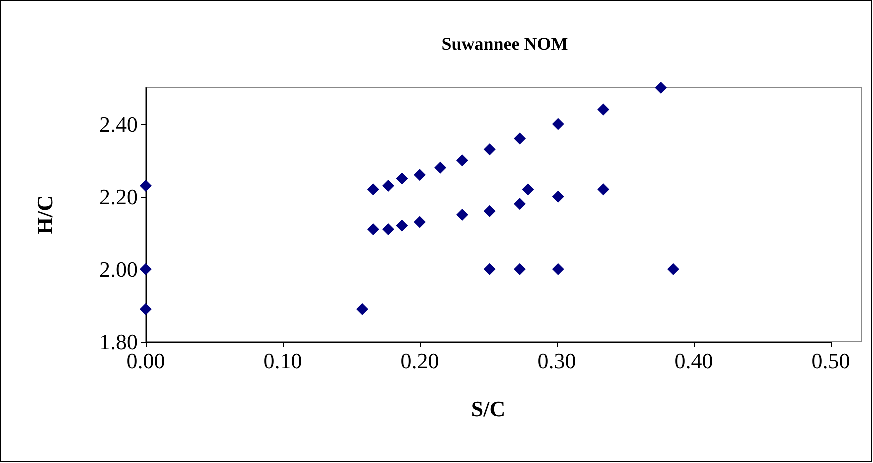 The width and height of the screenshot is (873, 463). What do you see at coordinates (505, 44) in the screenshot?
I see `chart-title: Suwannee NOM` at bounding box center [505, 44].